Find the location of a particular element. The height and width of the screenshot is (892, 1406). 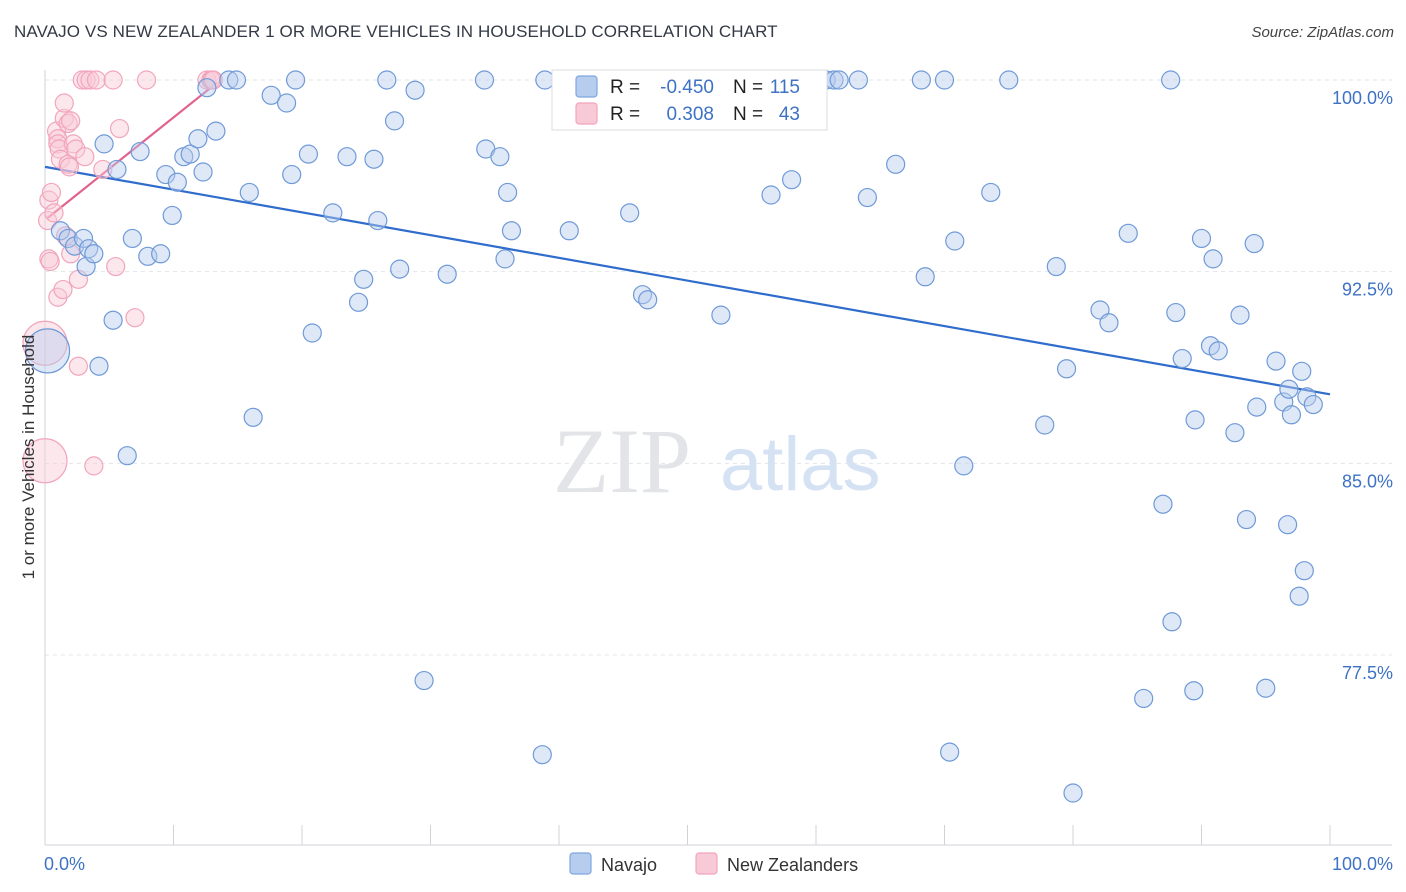

series-legend: Navajo New Zealanders is located at coordinates (713, 863).